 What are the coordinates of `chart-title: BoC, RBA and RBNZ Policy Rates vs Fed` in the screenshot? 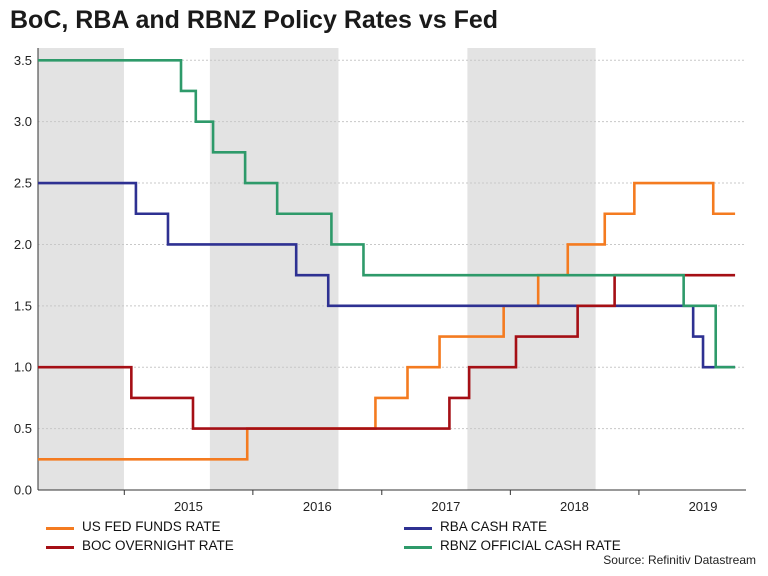 It's located at (254, 20).